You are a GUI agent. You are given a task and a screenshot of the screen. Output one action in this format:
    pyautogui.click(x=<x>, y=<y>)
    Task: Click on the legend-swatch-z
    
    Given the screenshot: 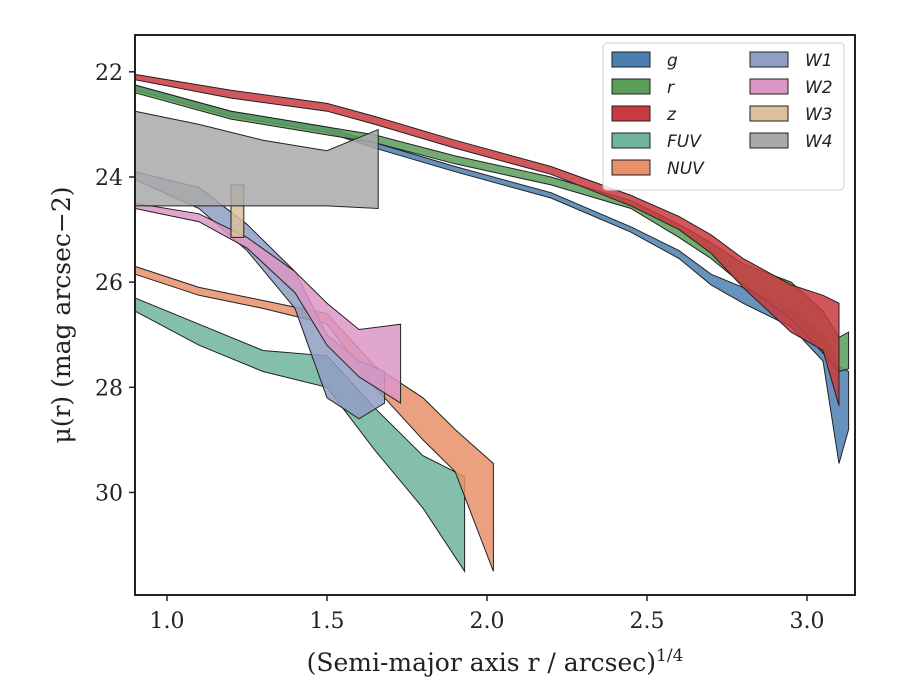 What is the action you would take?
    pyautogui.click(x=631, y=113)
    